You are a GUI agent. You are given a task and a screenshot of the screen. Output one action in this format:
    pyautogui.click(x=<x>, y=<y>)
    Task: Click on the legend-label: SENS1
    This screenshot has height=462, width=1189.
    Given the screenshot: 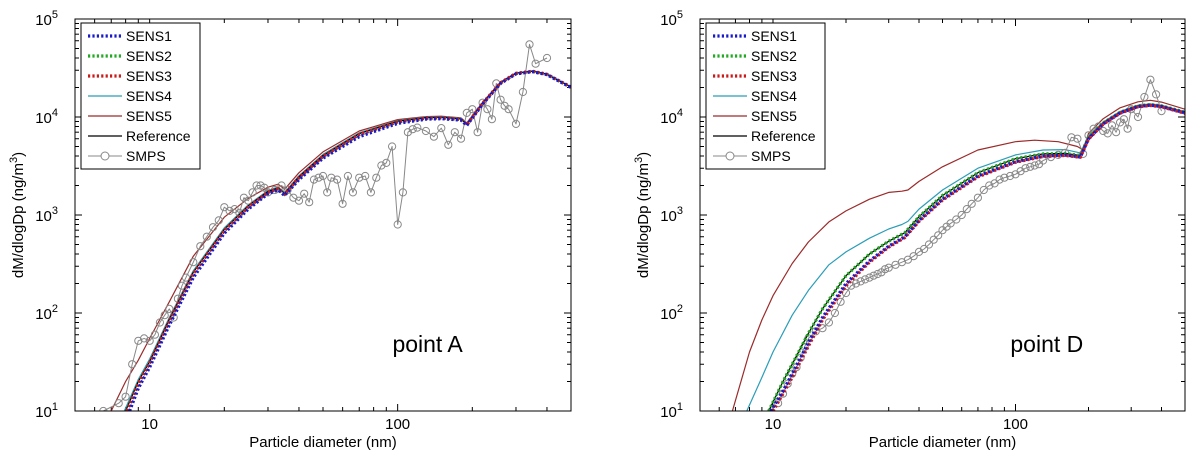 What is the action you would take?
    pyautogui.click(x=774, y=36)
    